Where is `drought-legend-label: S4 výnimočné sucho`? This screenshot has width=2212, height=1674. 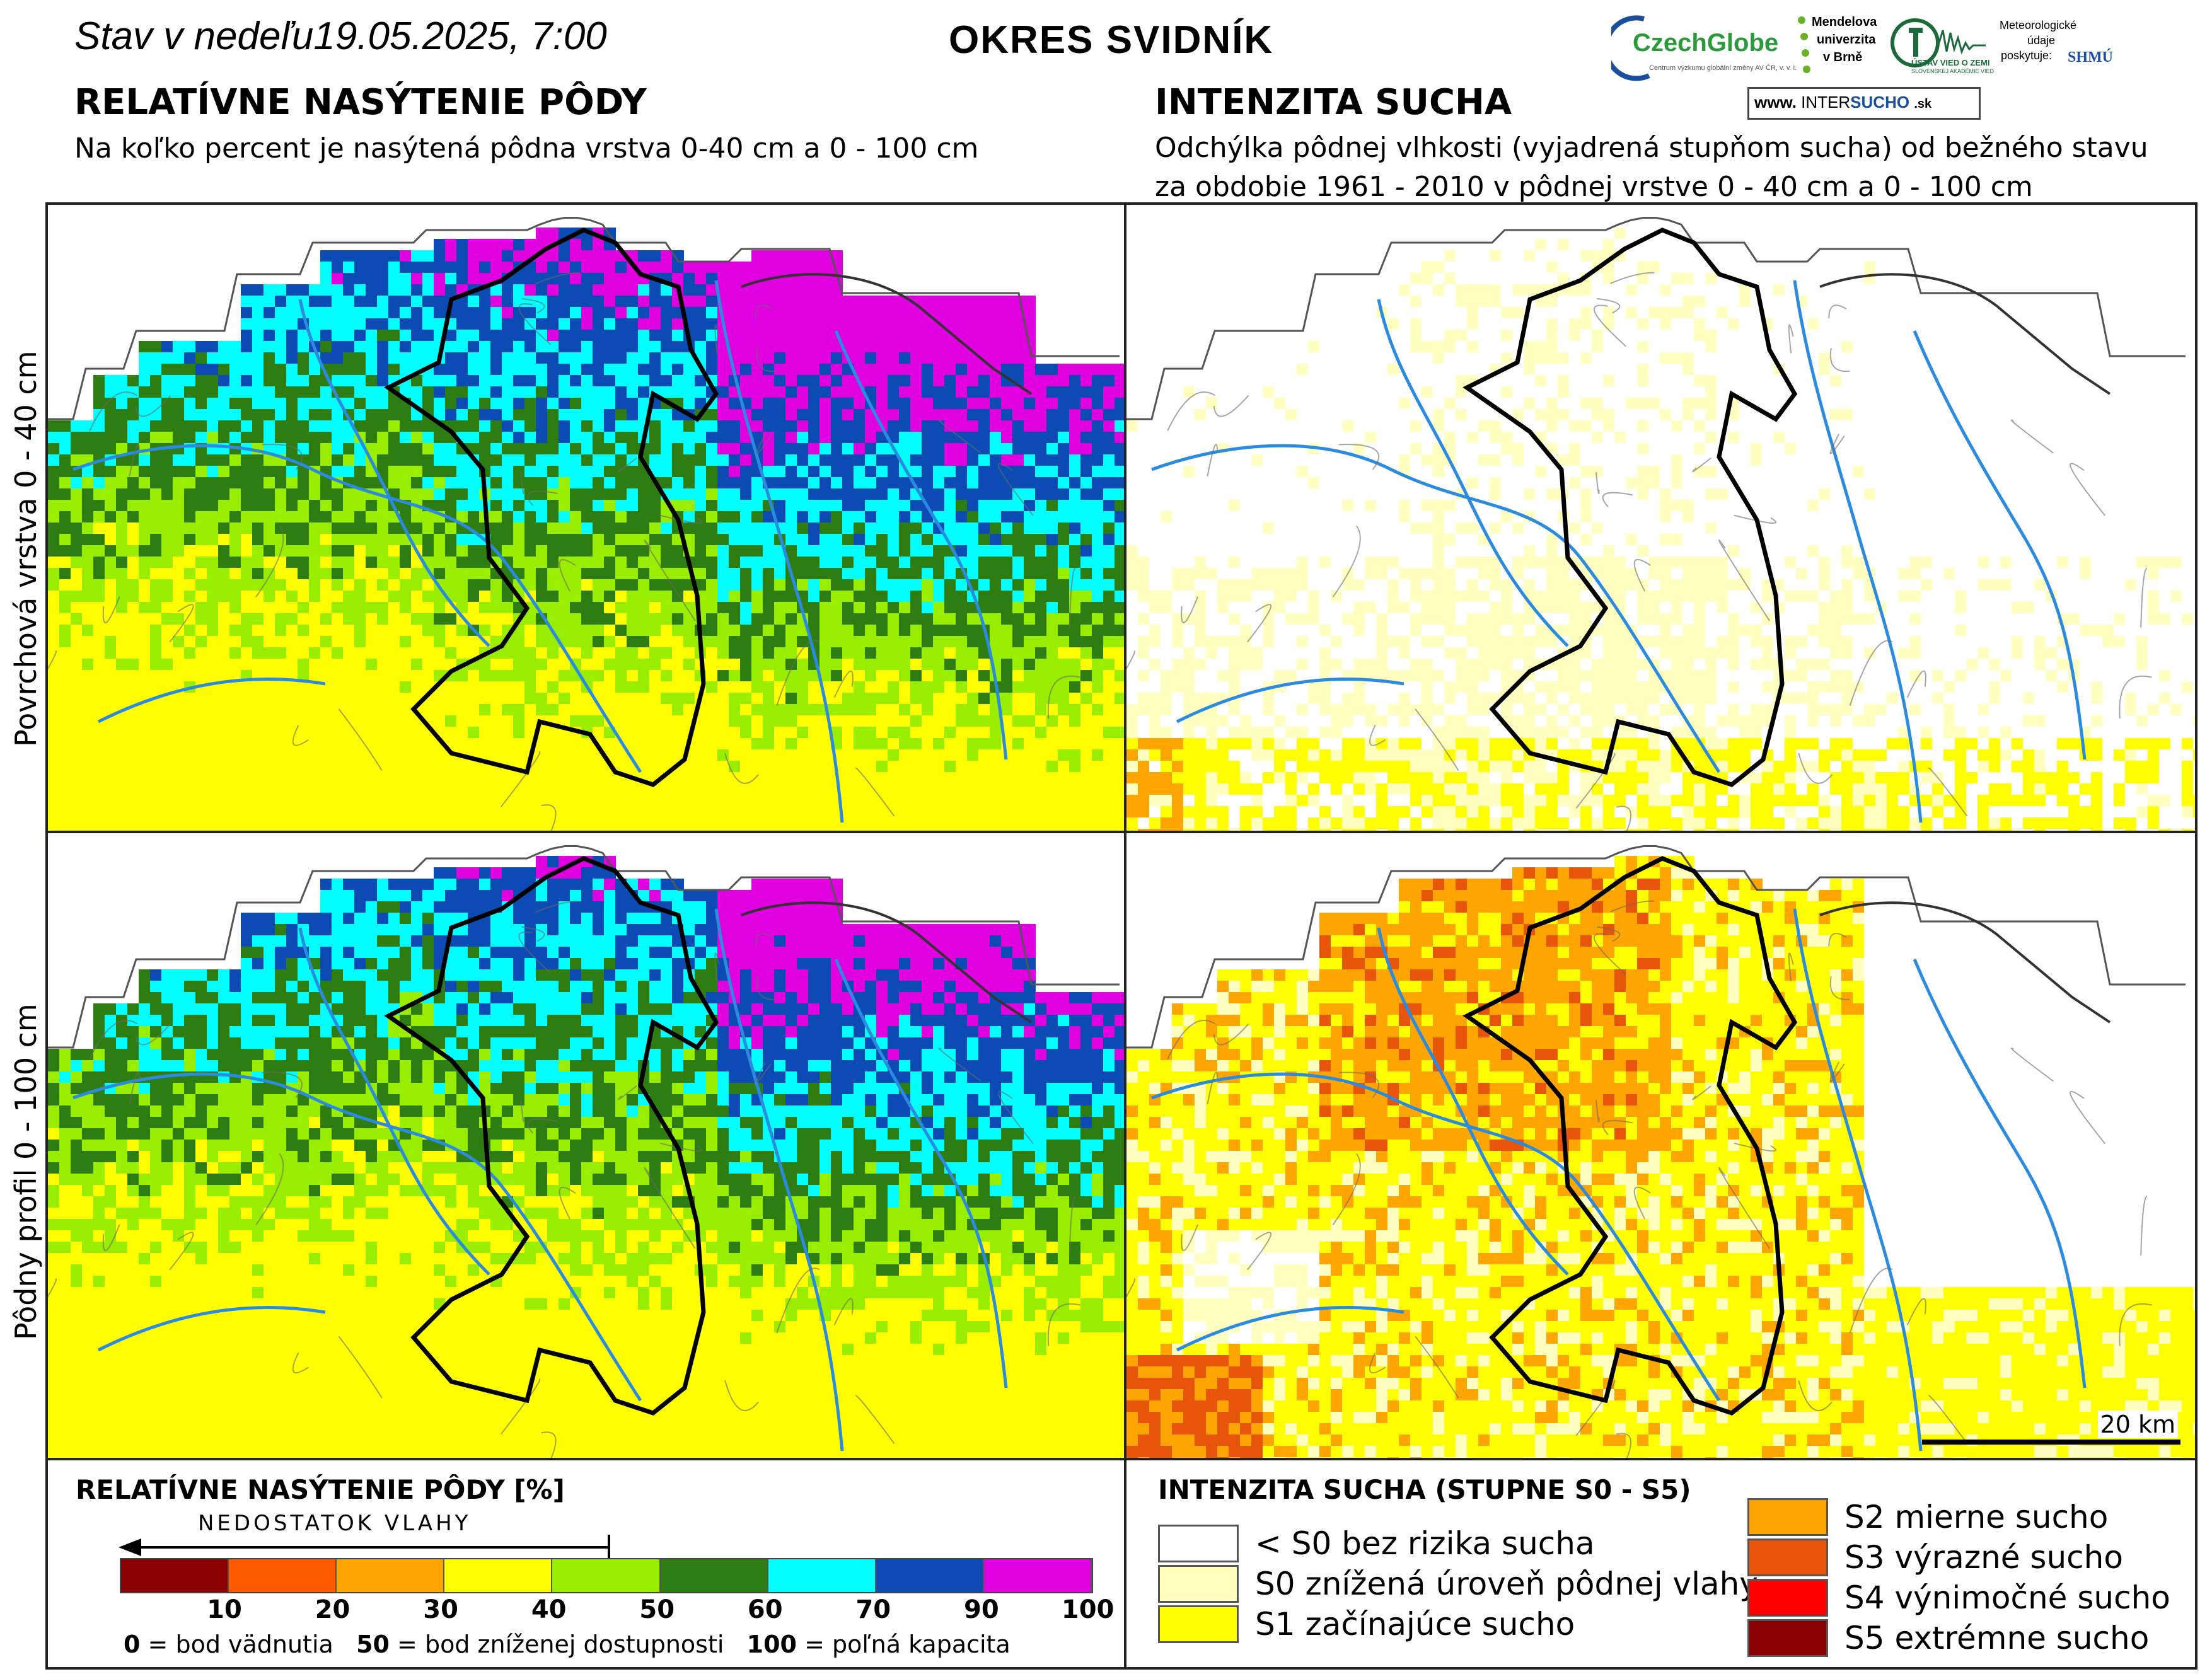
drought-legend-label: S4 výnimočné sucho is located at coordinates (2007, 1597).